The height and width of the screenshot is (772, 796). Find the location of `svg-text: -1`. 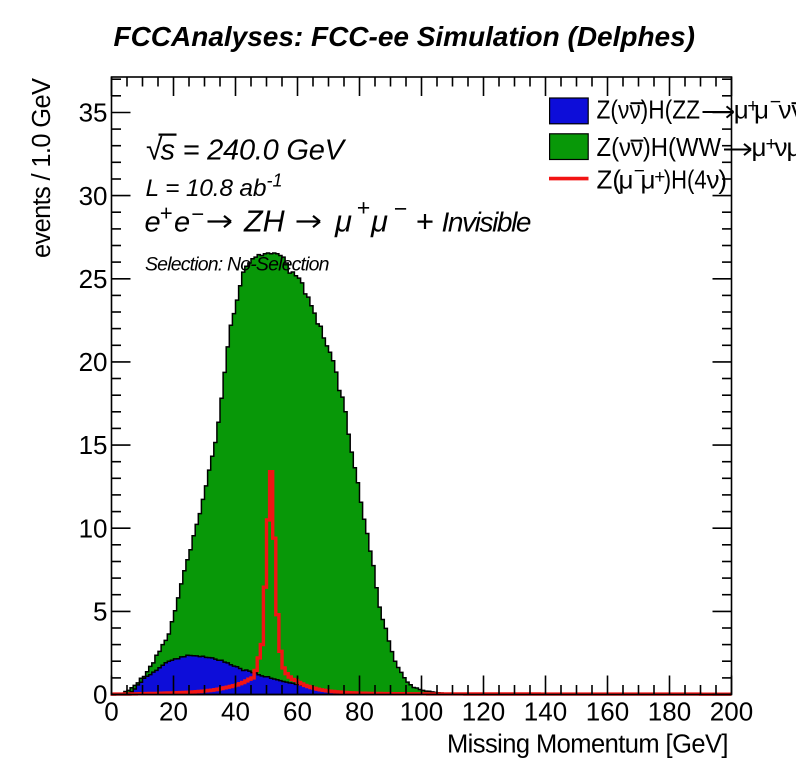

svg-text: -1 is located at coordinates (275, 181).